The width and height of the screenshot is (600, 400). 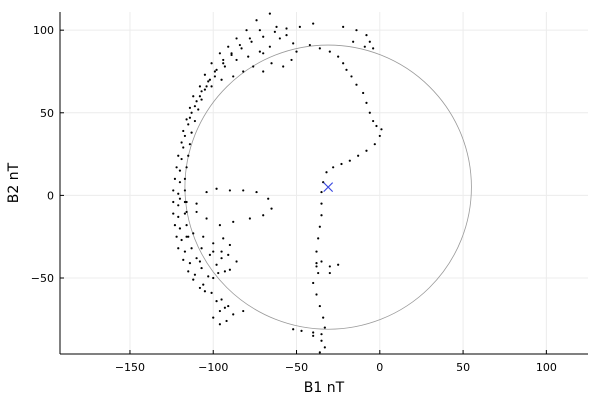 What do you see at coordinates (546, 367) in the screenshot?
I see `x-tick-label: 100` at bounding box center [546, 367].